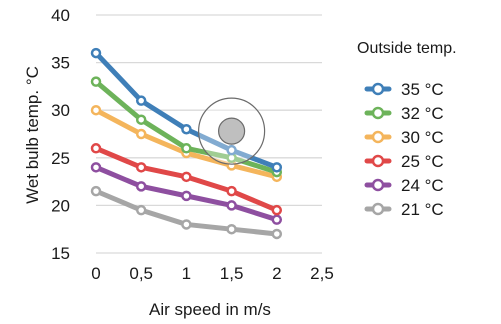  Describe the element at coordinates (404, 149) in the screenshot. I see `legend: 35 °C 32 °C 30 °C 25 °C 24 °C 21 °C` at that location.